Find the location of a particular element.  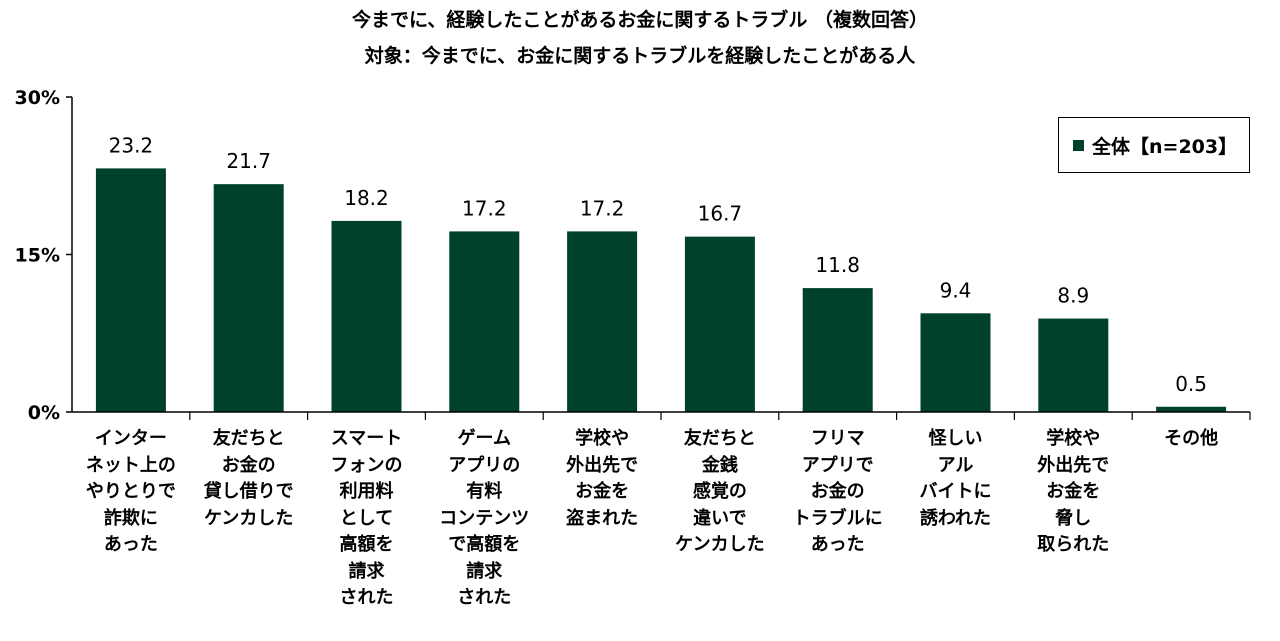

x-tick-label: インター ネット上の やりとりで 詐欺に あった is located at coordinates (130, 491).